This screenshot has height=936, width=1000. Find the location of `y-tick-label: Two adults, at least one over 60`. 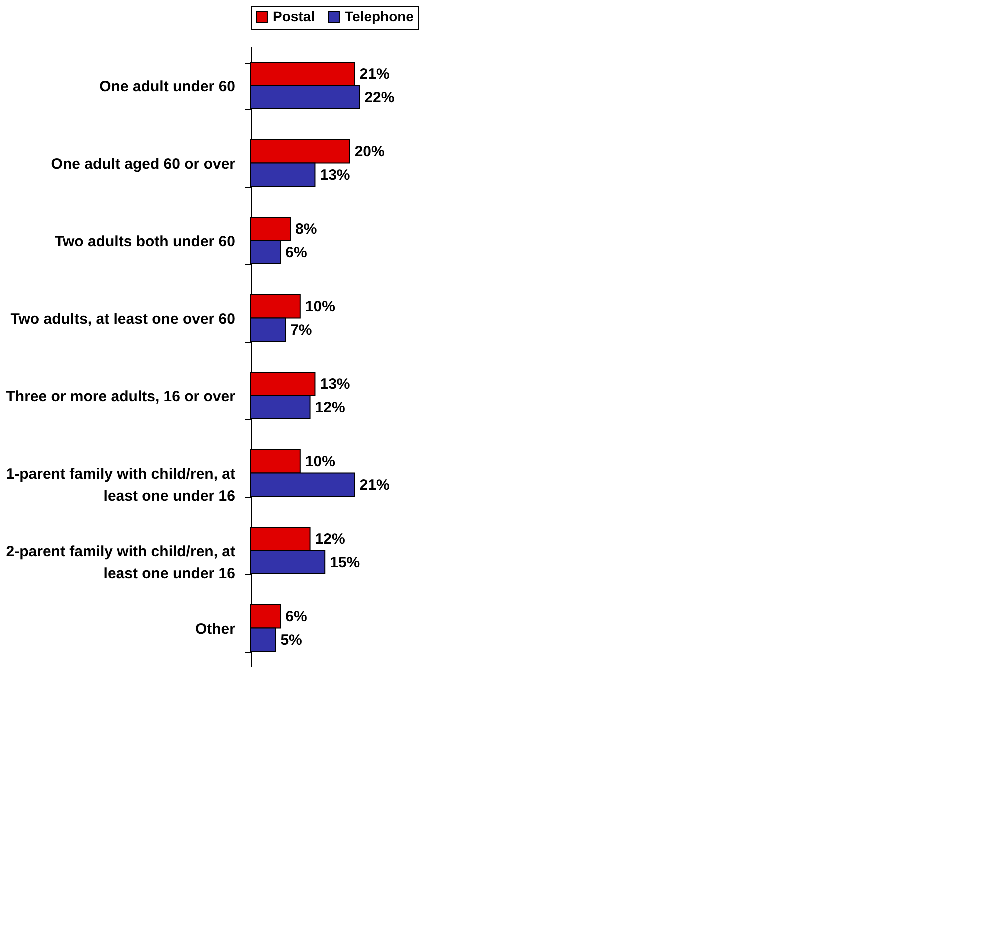

y-tick-label: Two adults, at least one over 60 is located at coordinates (123, 319).